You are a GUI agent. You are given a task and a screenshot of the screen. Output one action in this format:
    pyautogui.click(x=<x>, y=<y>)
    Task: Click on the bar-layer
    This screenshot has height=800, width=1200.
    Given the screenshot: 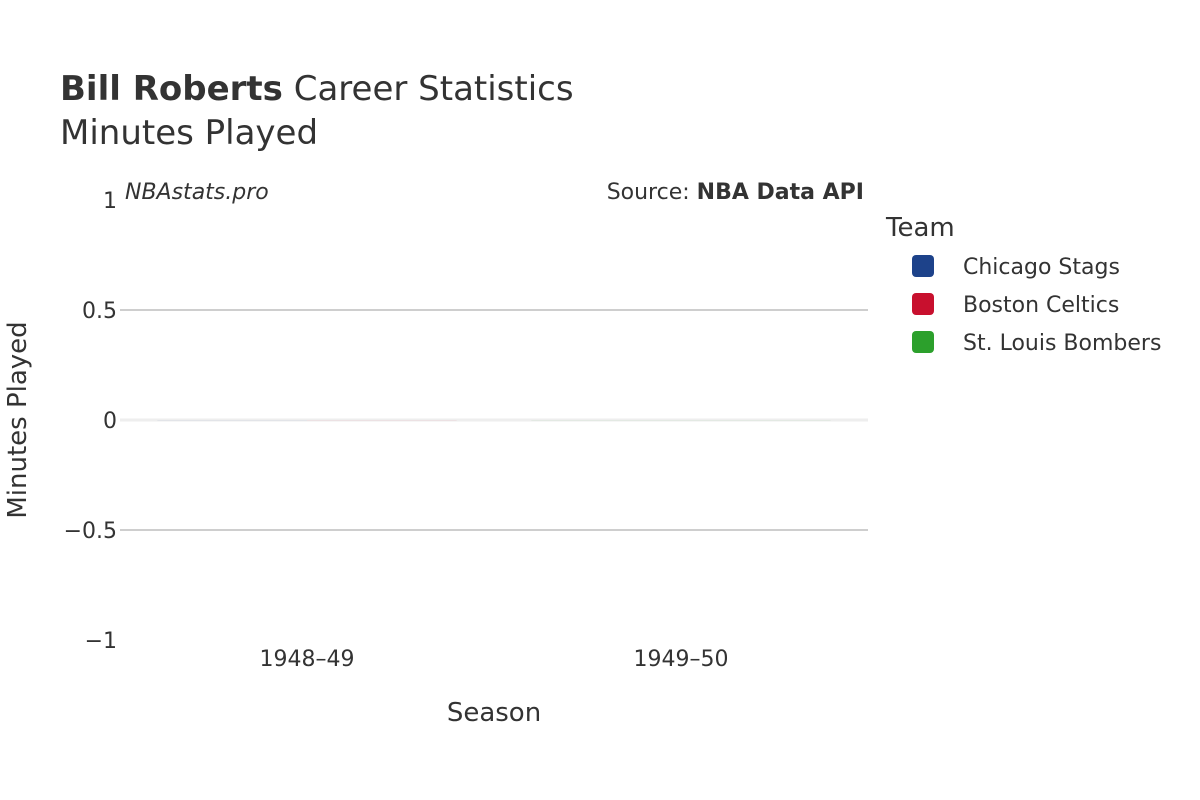 What is the action you would take?
    pyautogui.click(x=494, y=420)
    